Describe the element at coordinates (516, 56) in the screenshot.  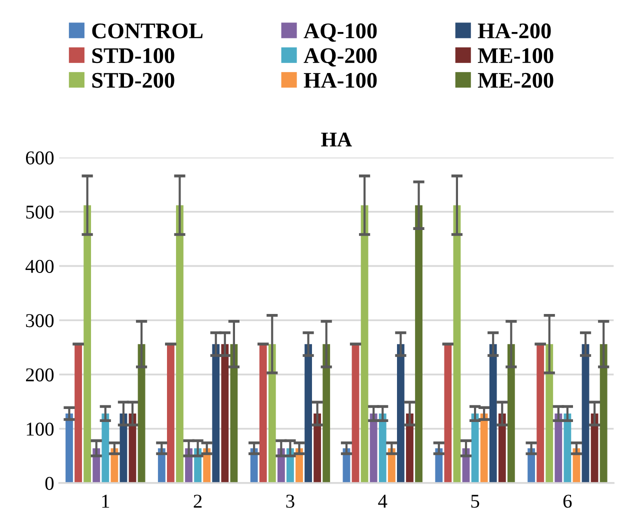
I see `legend-label: ME-100` at that location.